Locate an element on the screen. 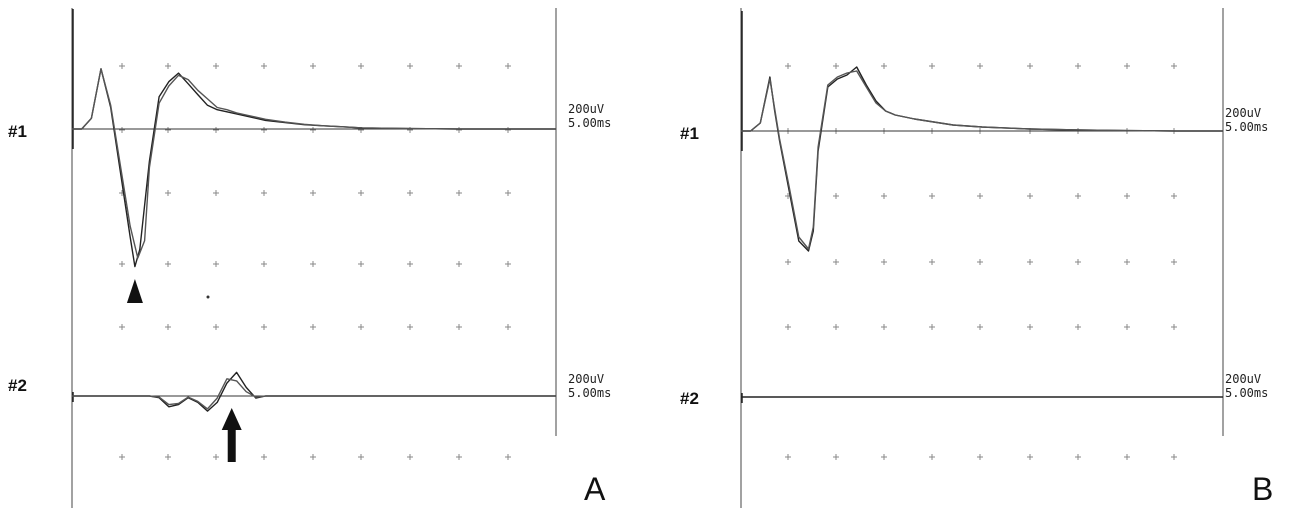  arrowhead-marker is located at coordinates (134, 291).